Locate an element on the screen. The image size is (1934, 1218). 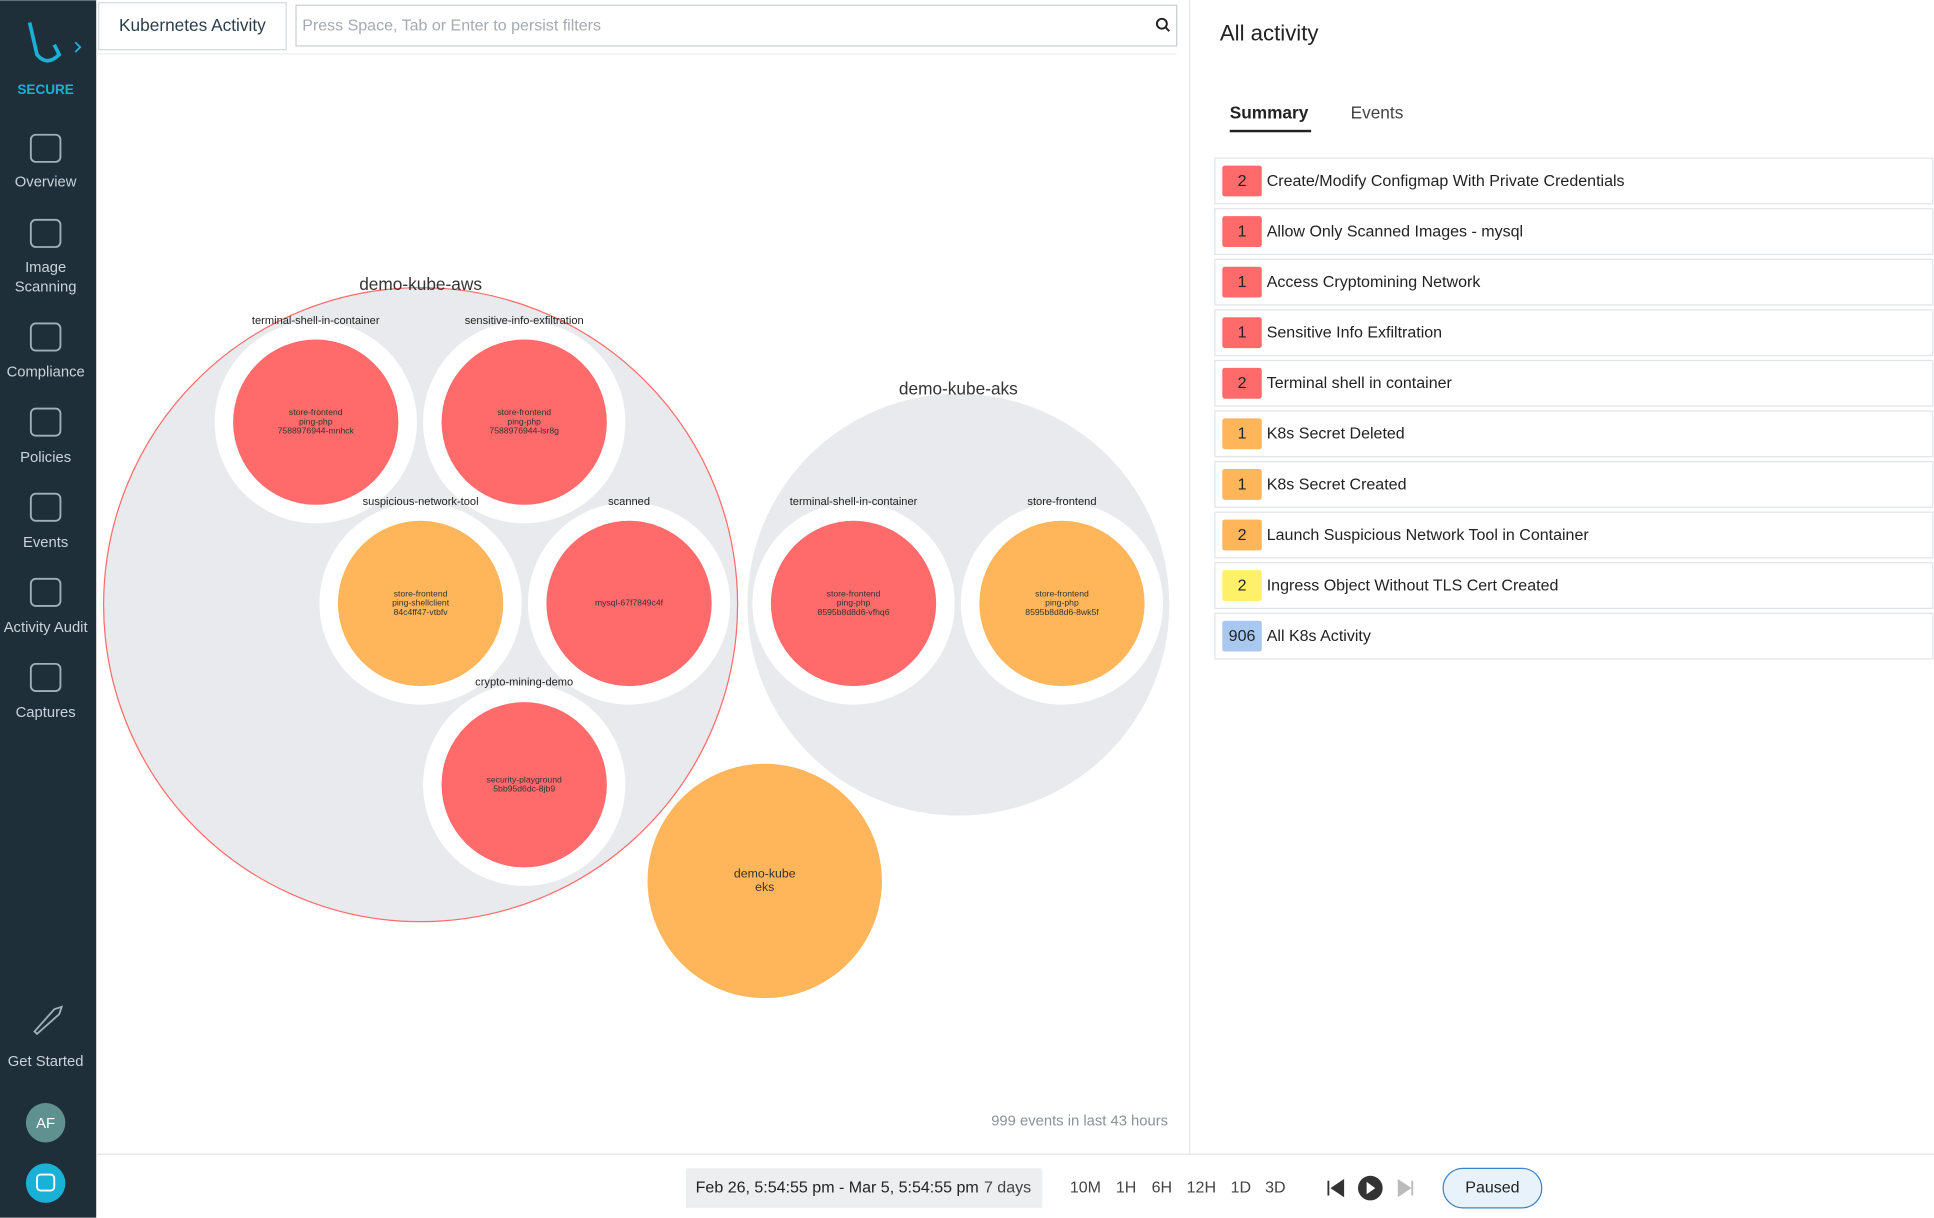
panel-divider is located at coordinates (1190, 577).